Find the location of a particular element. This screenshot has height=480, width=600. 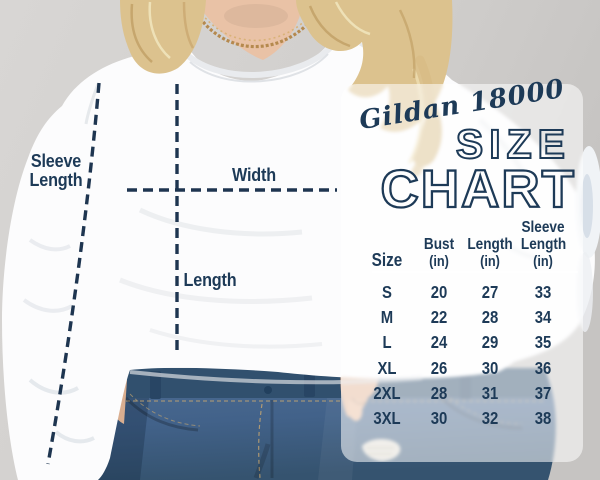

table-row: L 24 29 35 is located at coordinates (467, 342).